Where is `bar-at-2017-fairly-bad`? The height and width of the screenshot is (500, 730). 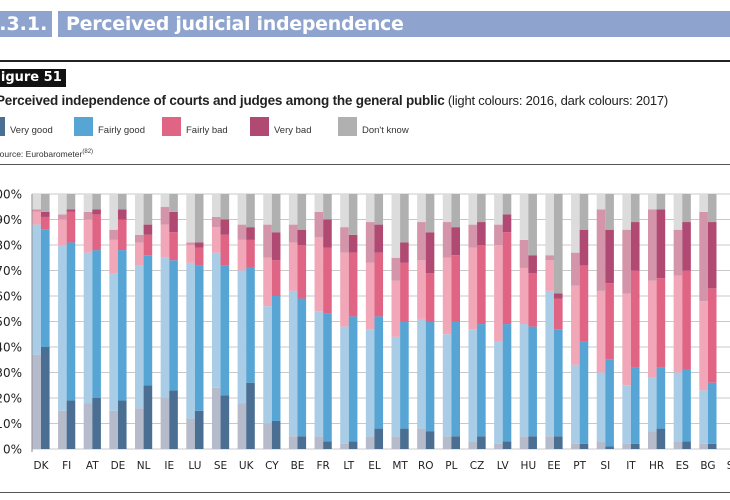 bar-at-2017-fairly-bad is located at coordinates (96, 232).